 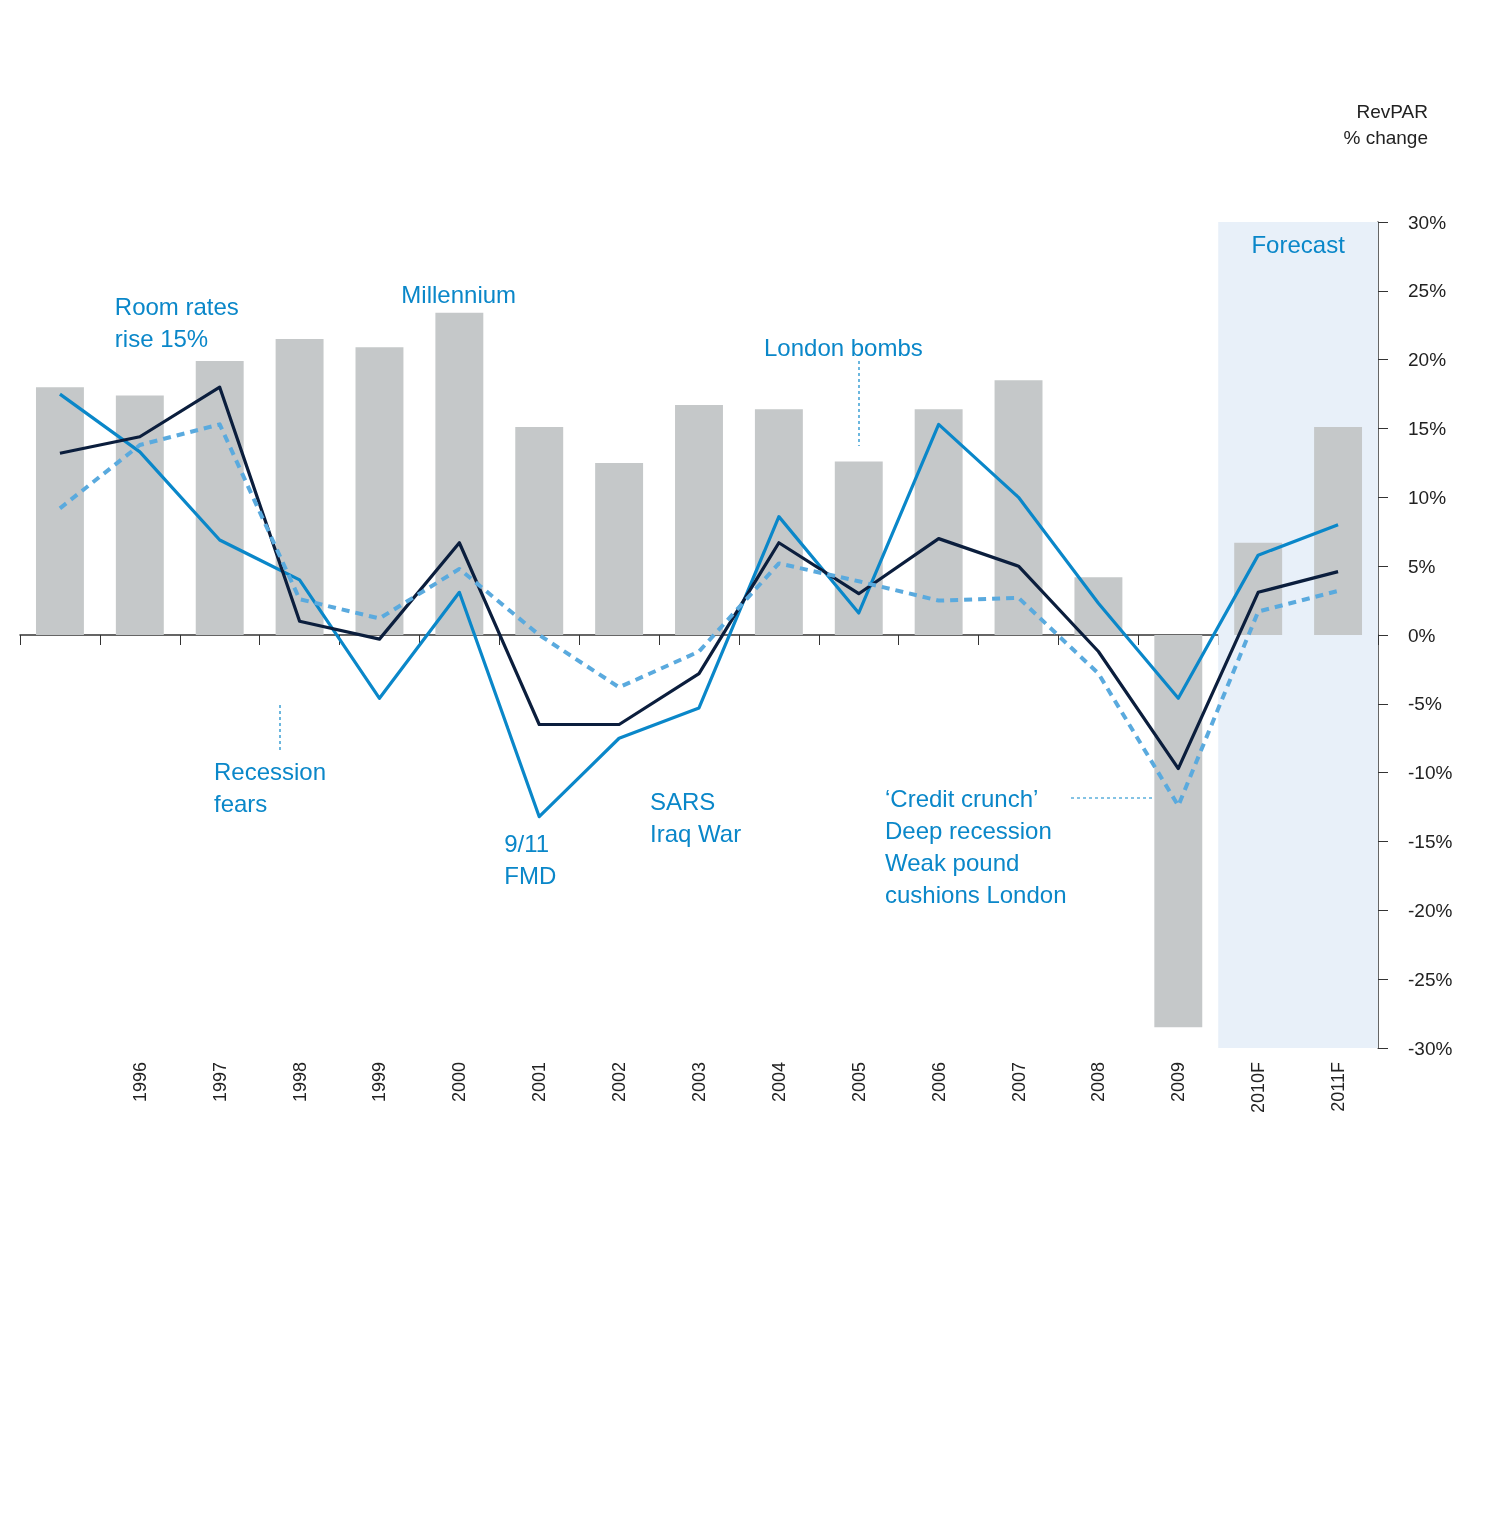 What do you see at coordinates (1422, 635) in the screenshot?
I see `y-tick-label: 0%` at bounding box center [1422, 635].